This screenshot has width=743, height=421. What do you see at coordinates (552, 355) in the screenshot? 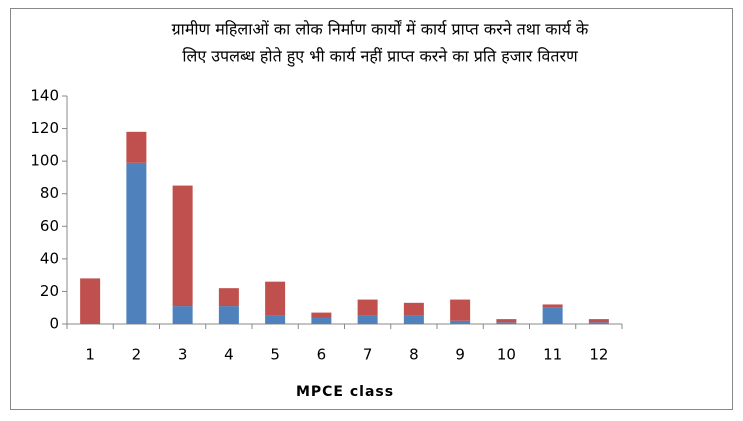
I see `x-tick-label: 11` at bounding box center [552, 355].